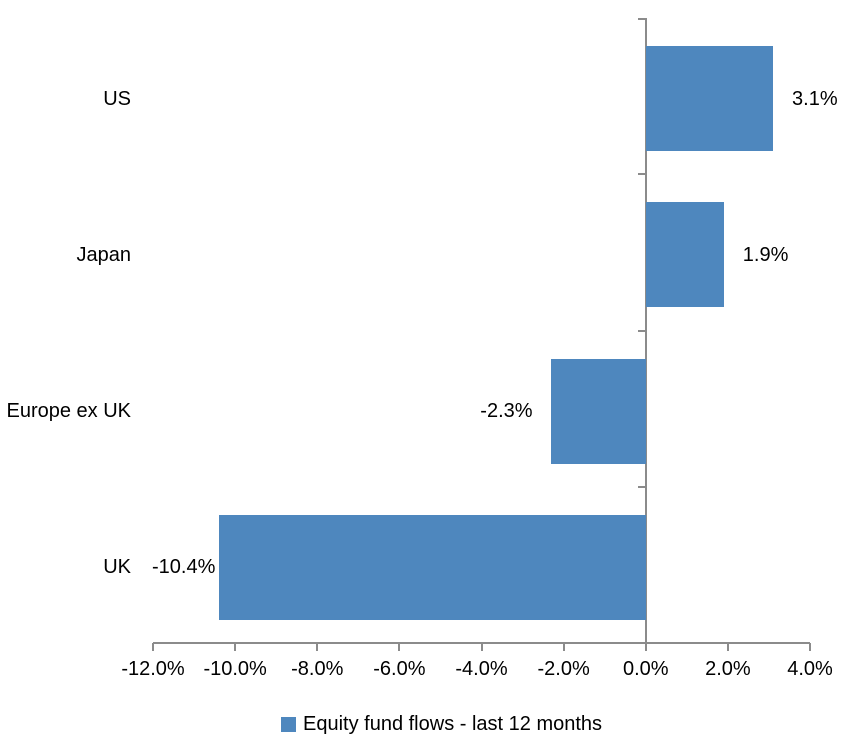  I want to click on legend-label: Equity fund flows - last 12 months, so click(453, 724).